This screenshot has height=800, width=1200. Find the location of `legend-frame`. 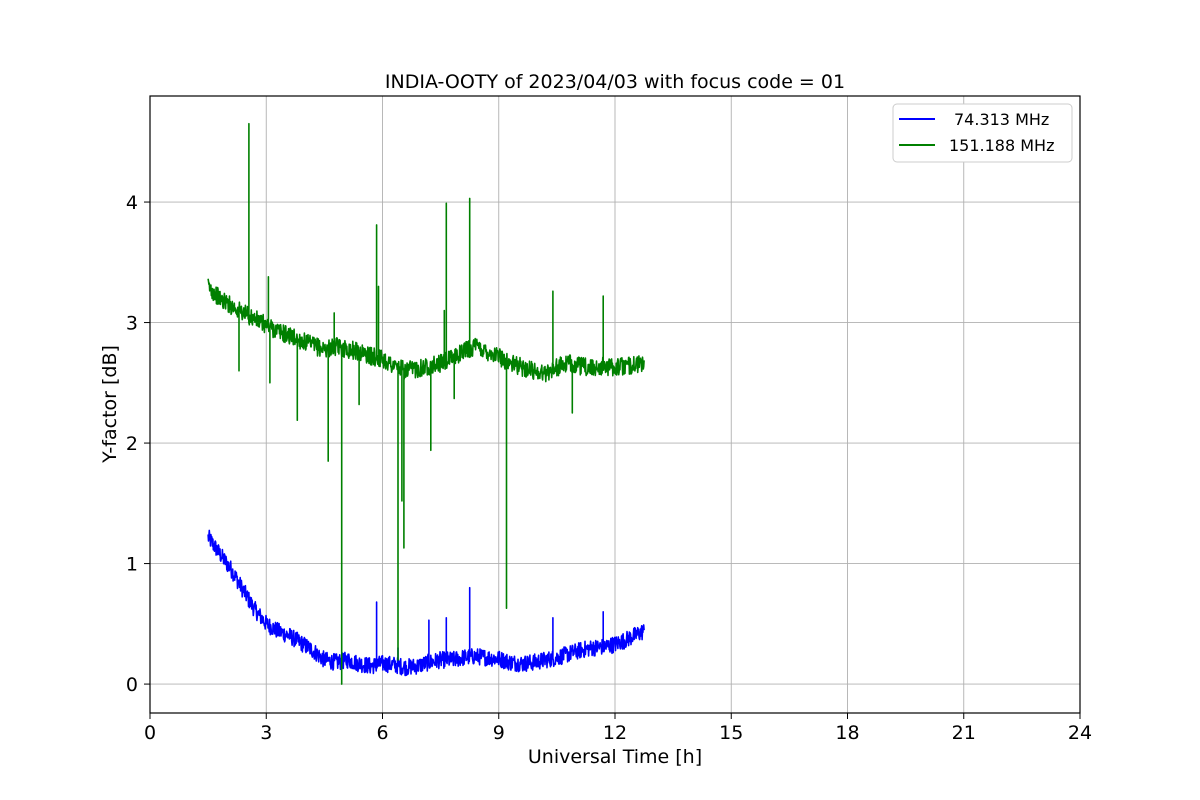

legend-frame is located at coordinates (982, 133).